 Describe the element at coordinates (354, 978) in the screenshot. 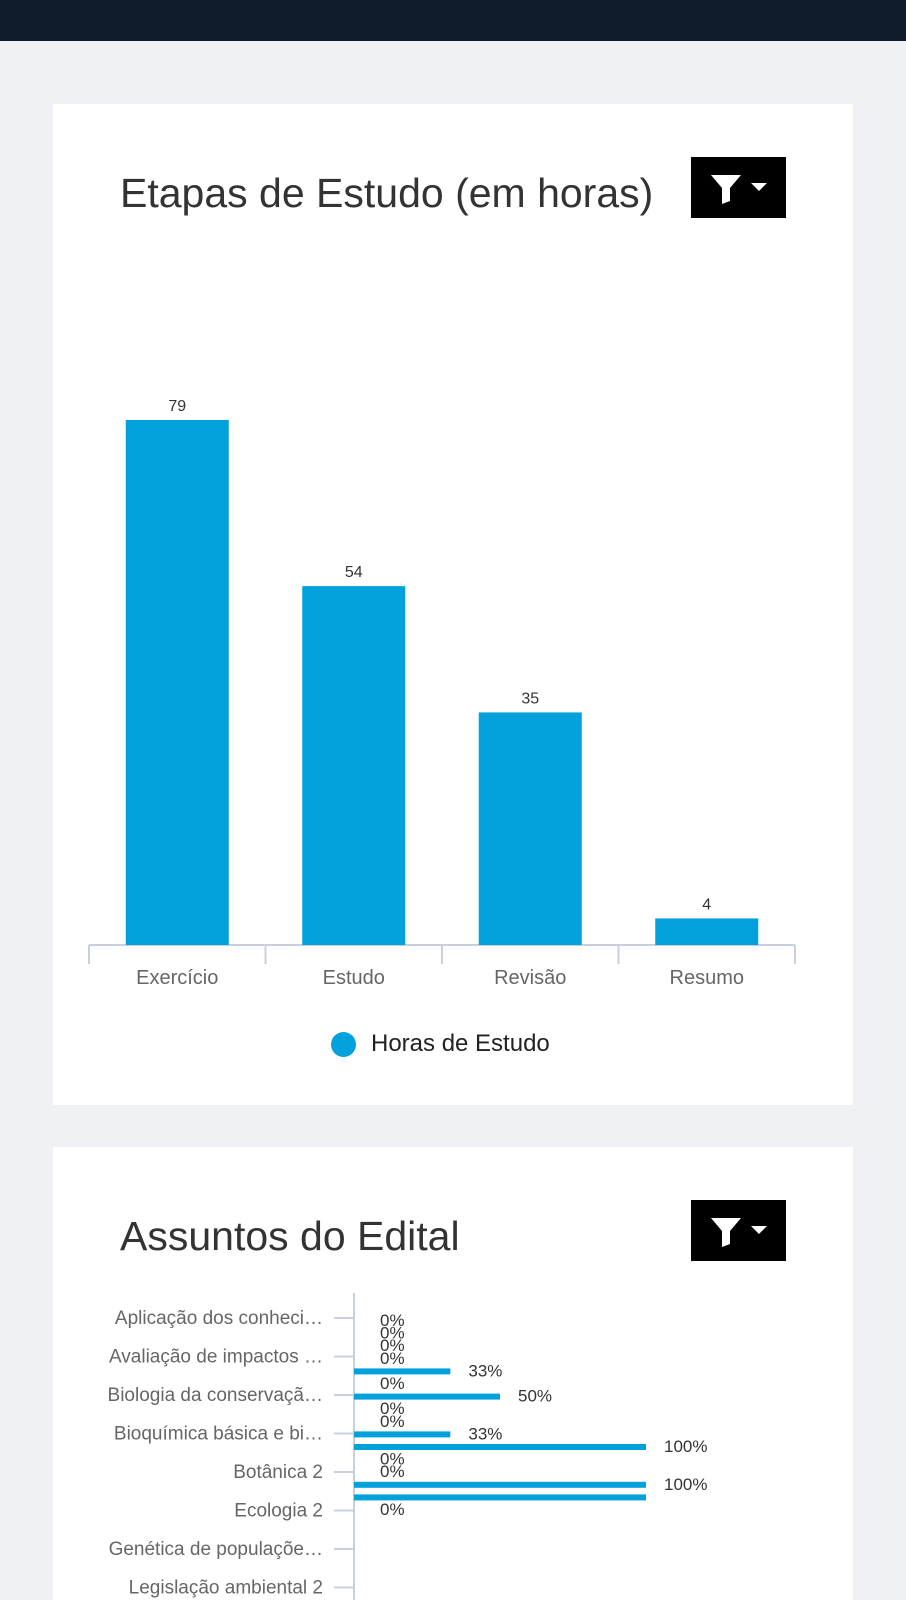

I see `x-tick-label: Estudo` at that location.